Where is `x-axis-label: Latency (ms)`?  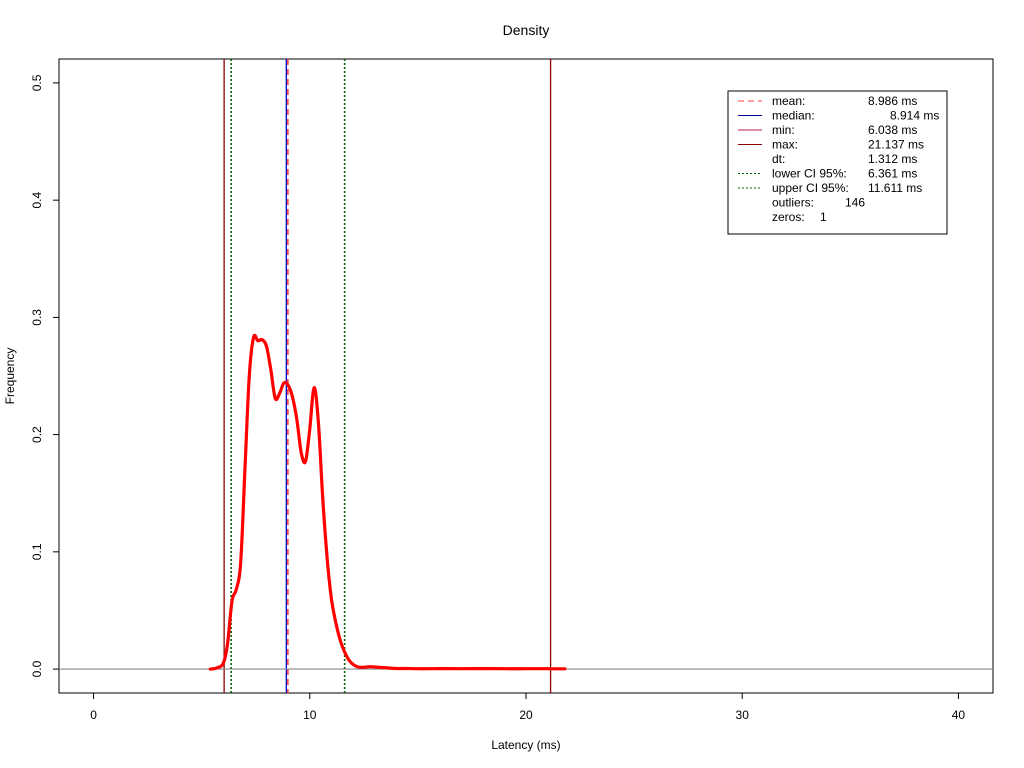
x-axis-label: Latency (ms) is located at coordinates (525, 745).